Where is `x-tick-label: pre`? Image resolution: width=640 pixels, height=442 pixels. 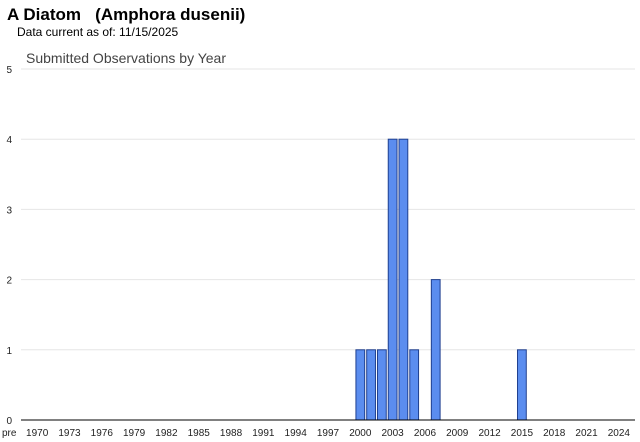
x-tick-label: pre is located at coordinates (9, 433).